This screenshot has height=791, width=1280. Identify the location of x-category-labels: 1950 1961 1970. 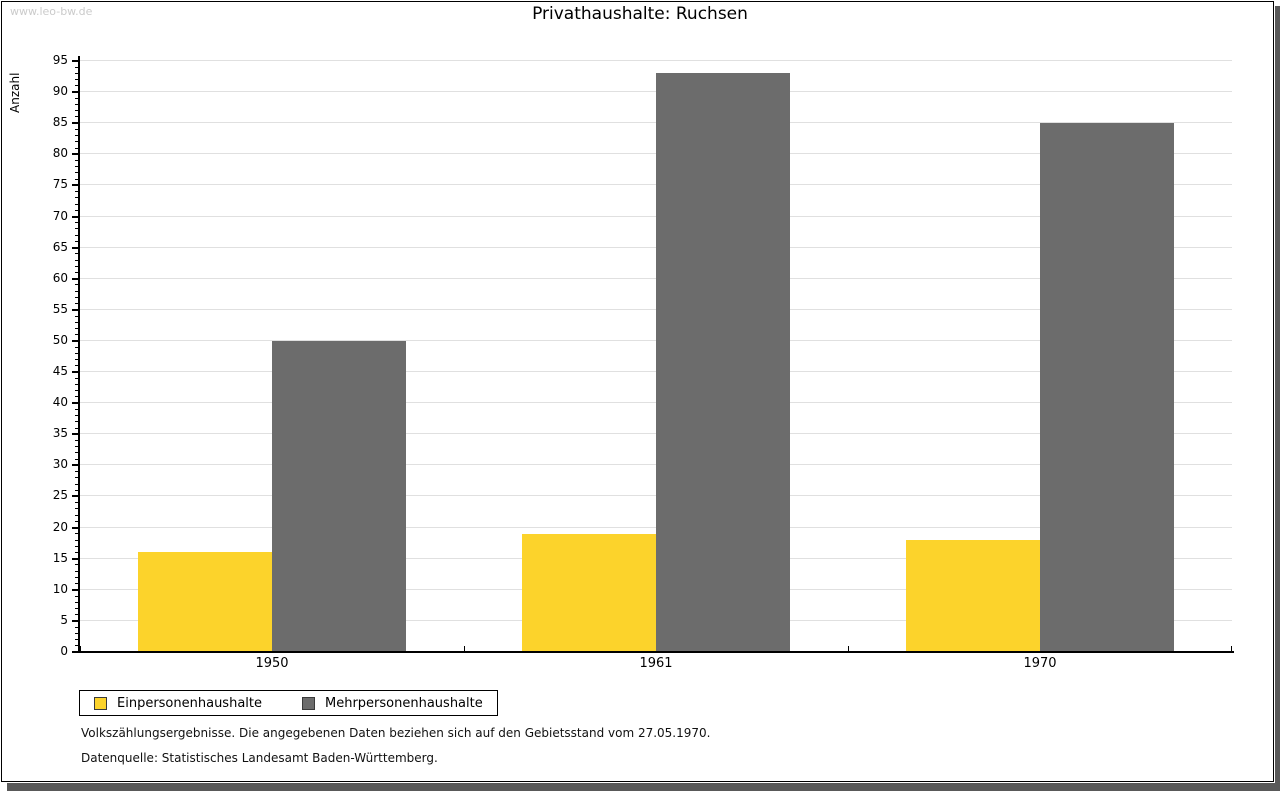
(656, 665).